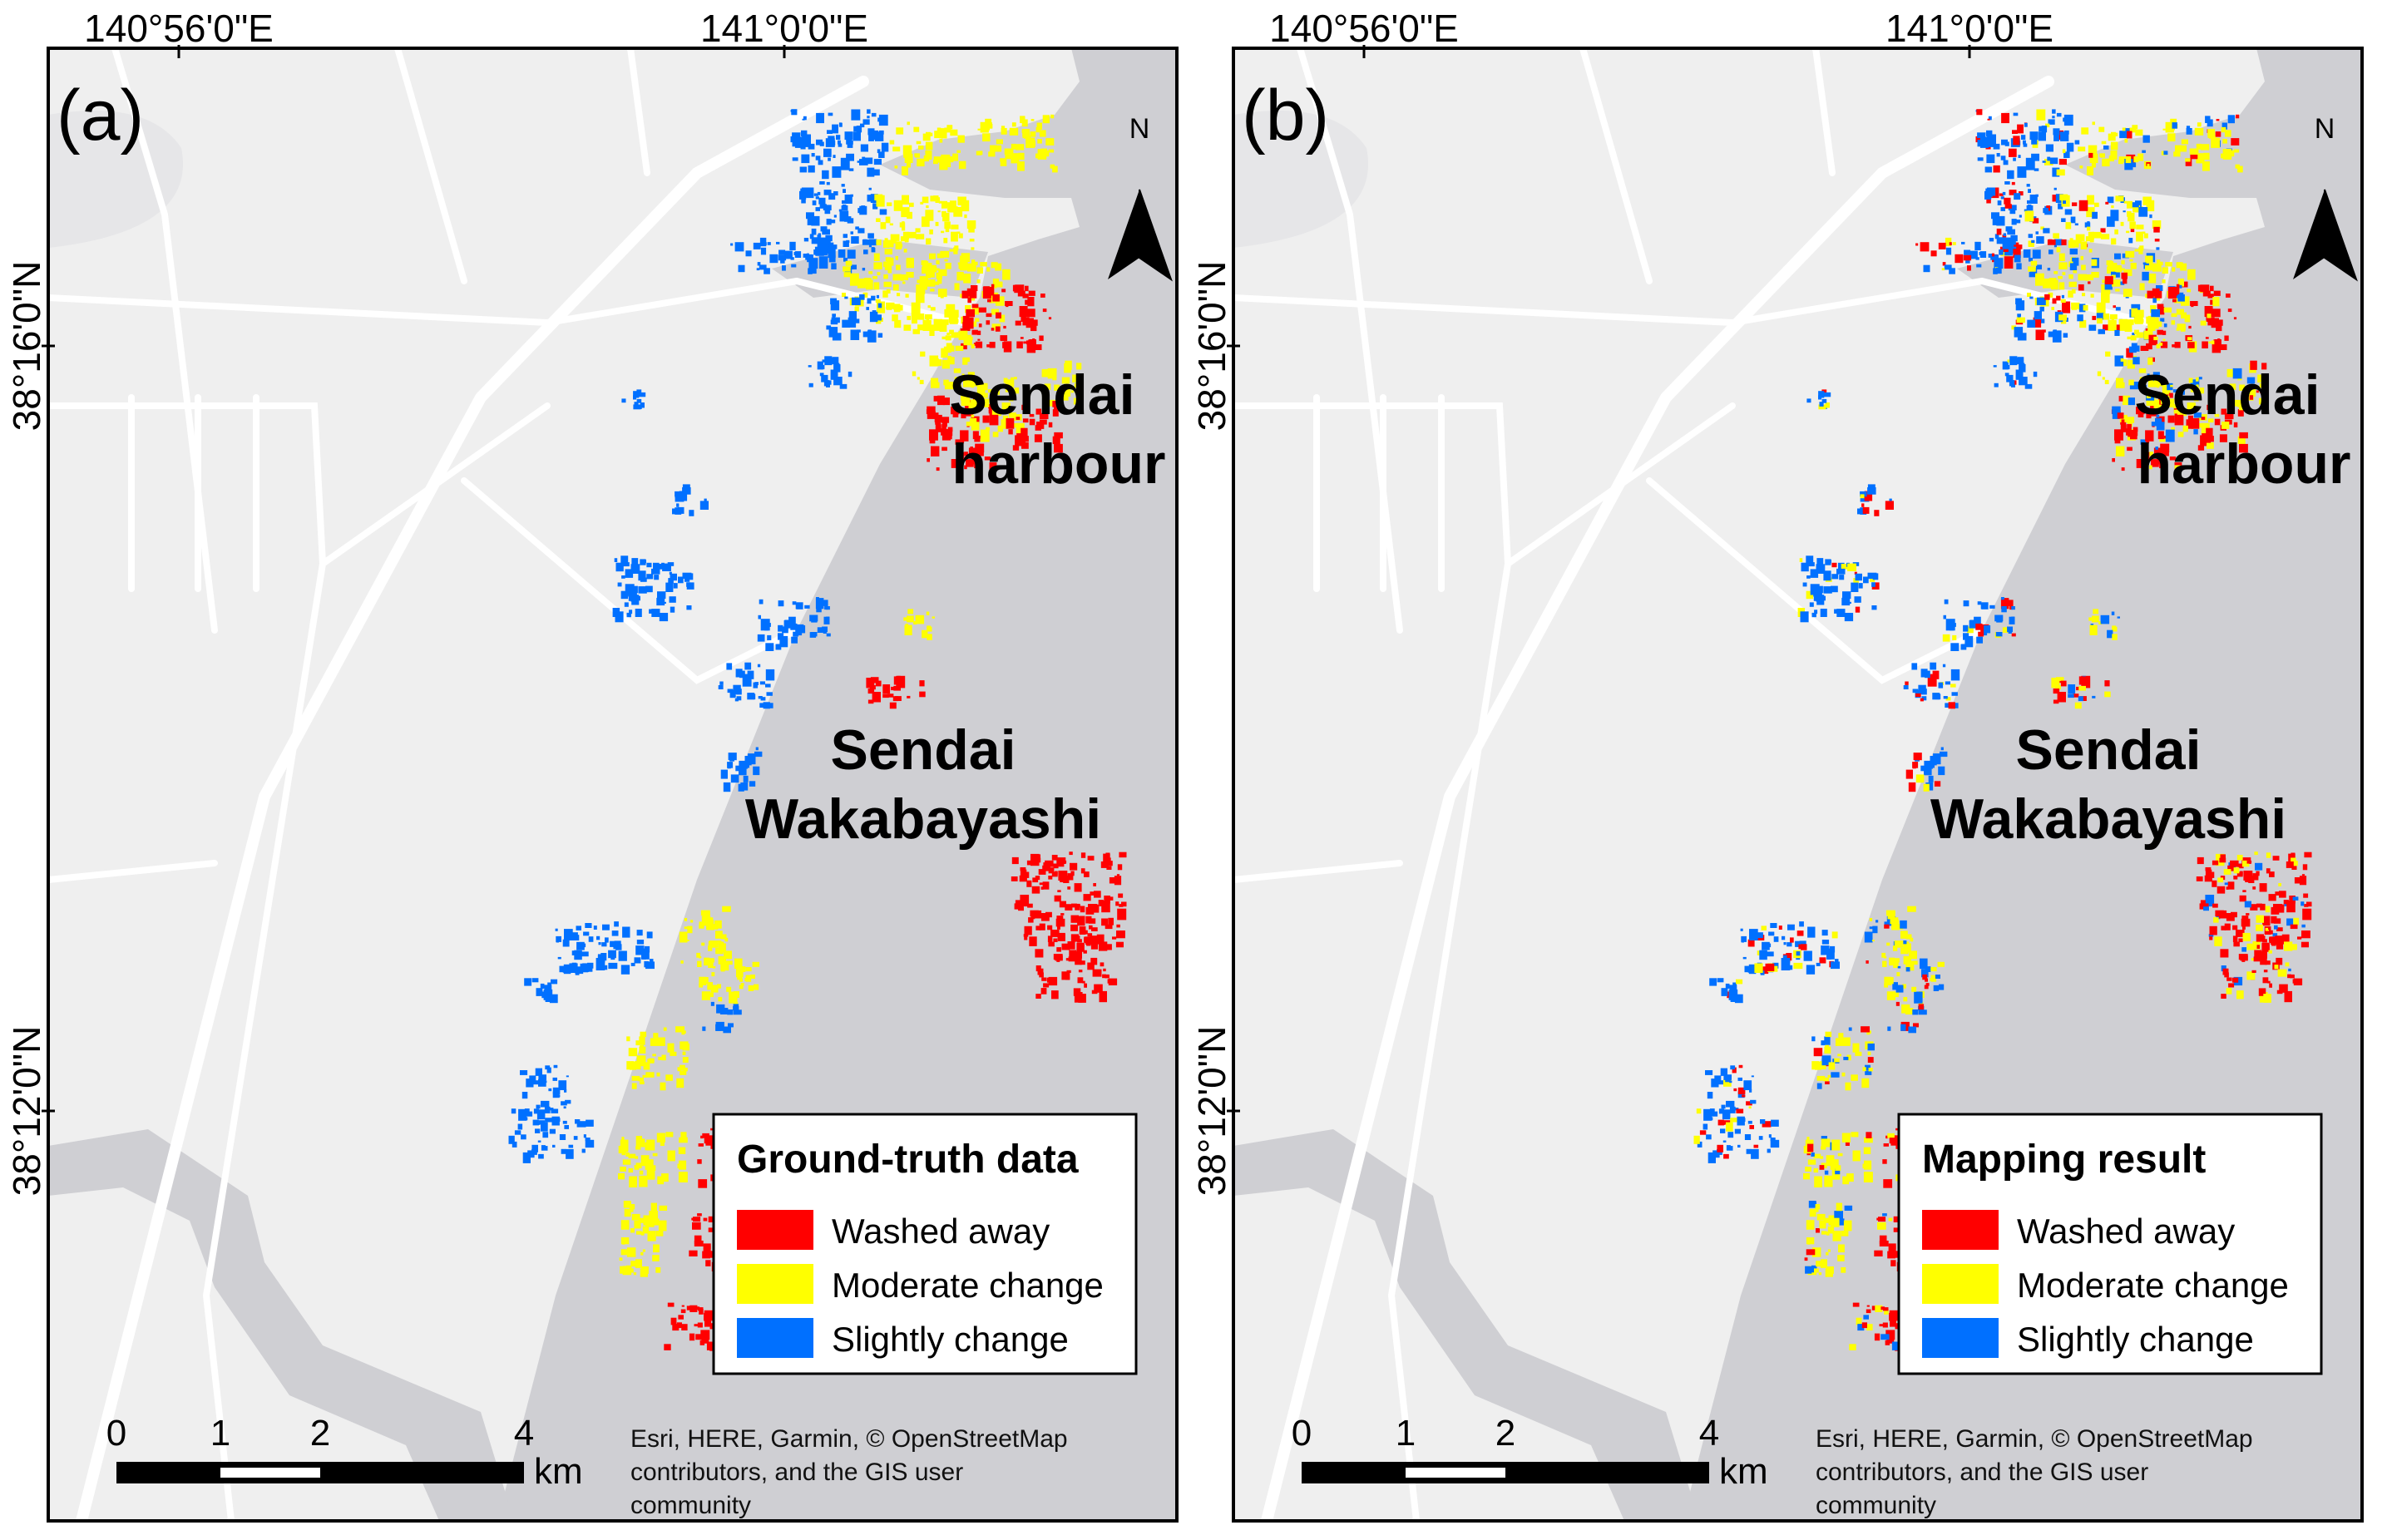  Describe the element at coordinates (179, 28) in the screenshot. I see `longitude-label: 140°56'0"E` at that location.